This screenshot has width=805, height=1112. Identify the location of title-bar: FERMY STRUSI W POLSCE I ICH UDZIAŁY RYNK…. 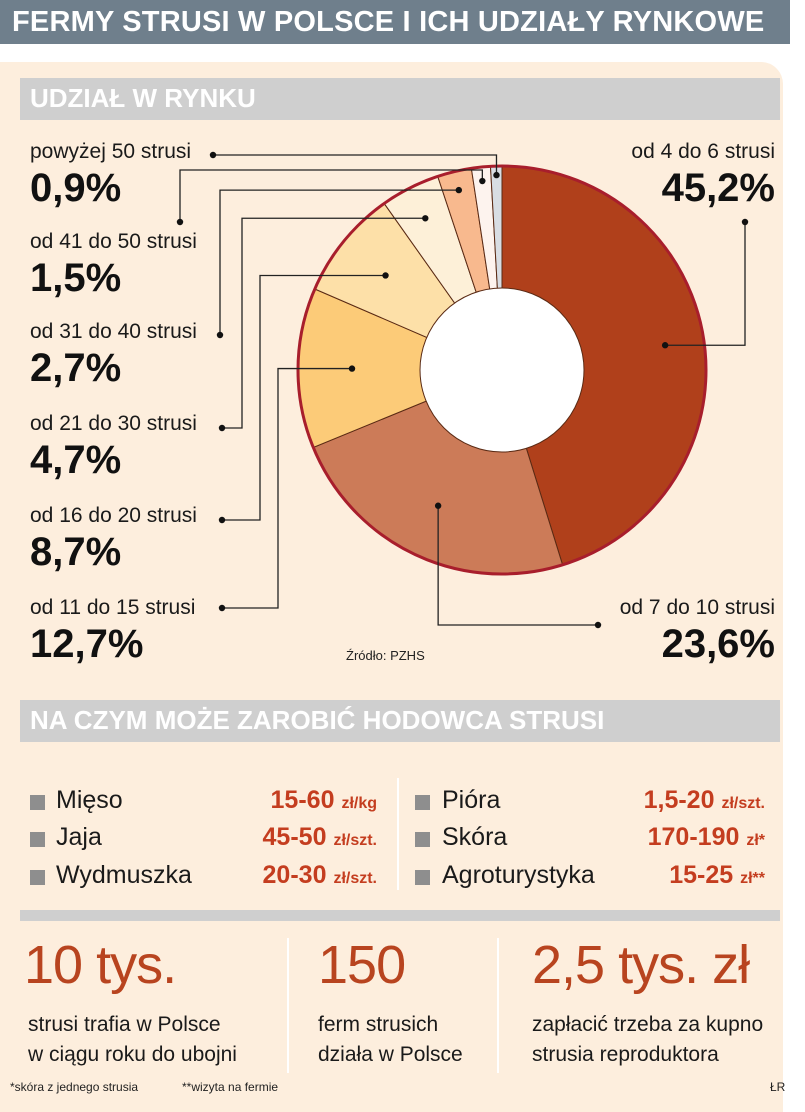
(395, 22).